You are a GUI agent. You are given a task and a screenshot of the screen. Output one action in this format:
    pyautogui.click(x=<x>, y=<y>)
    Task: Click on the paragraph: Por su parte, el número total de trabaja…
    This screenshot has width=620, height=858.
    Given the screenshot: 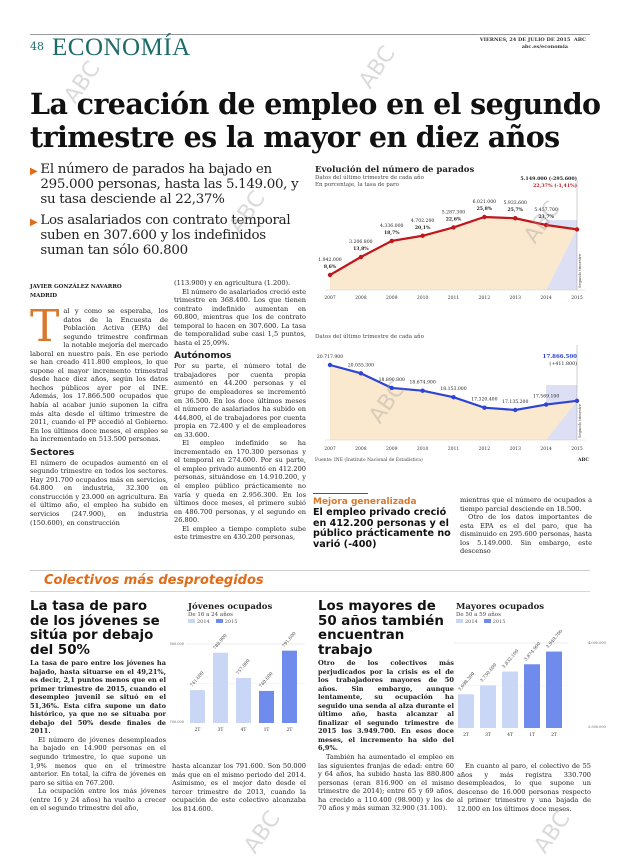 What is the action you would take?
    pyautogui.click(x=240, y=400)
    